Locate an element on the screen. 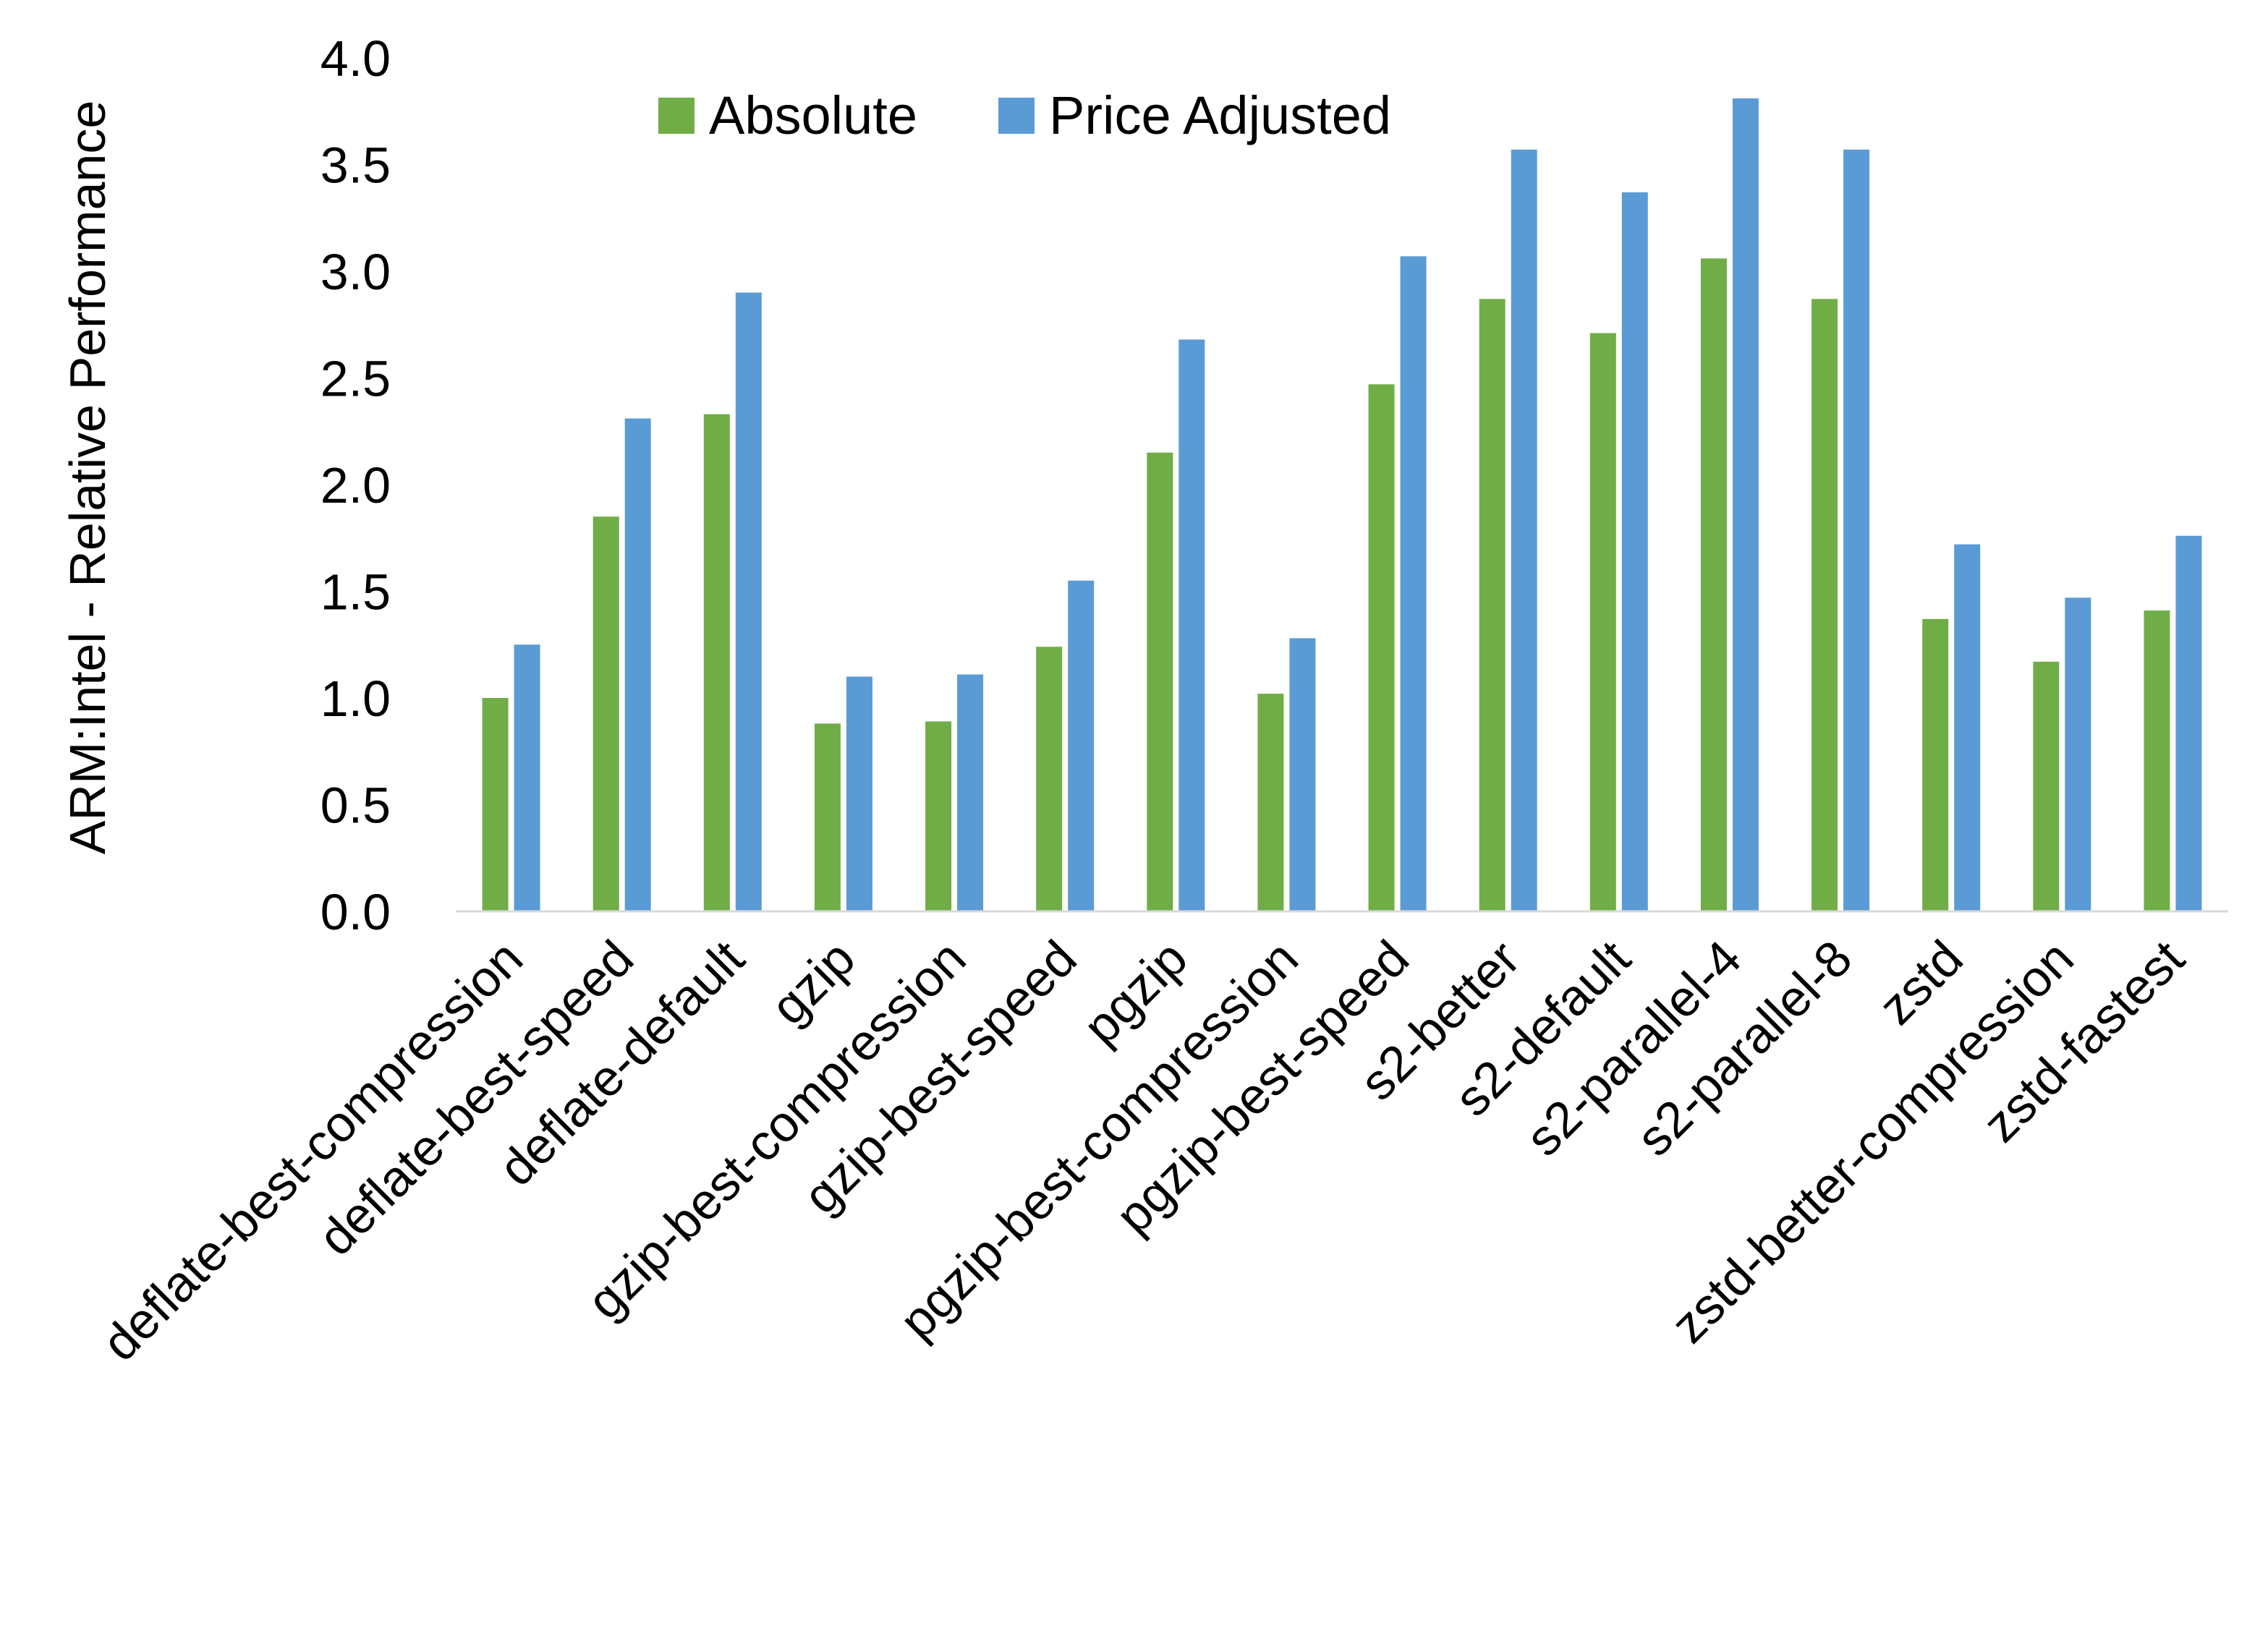 This screenshot has height=1644, width=2268. y-tick-label: 1.0 is located at coordinates (355, 698).